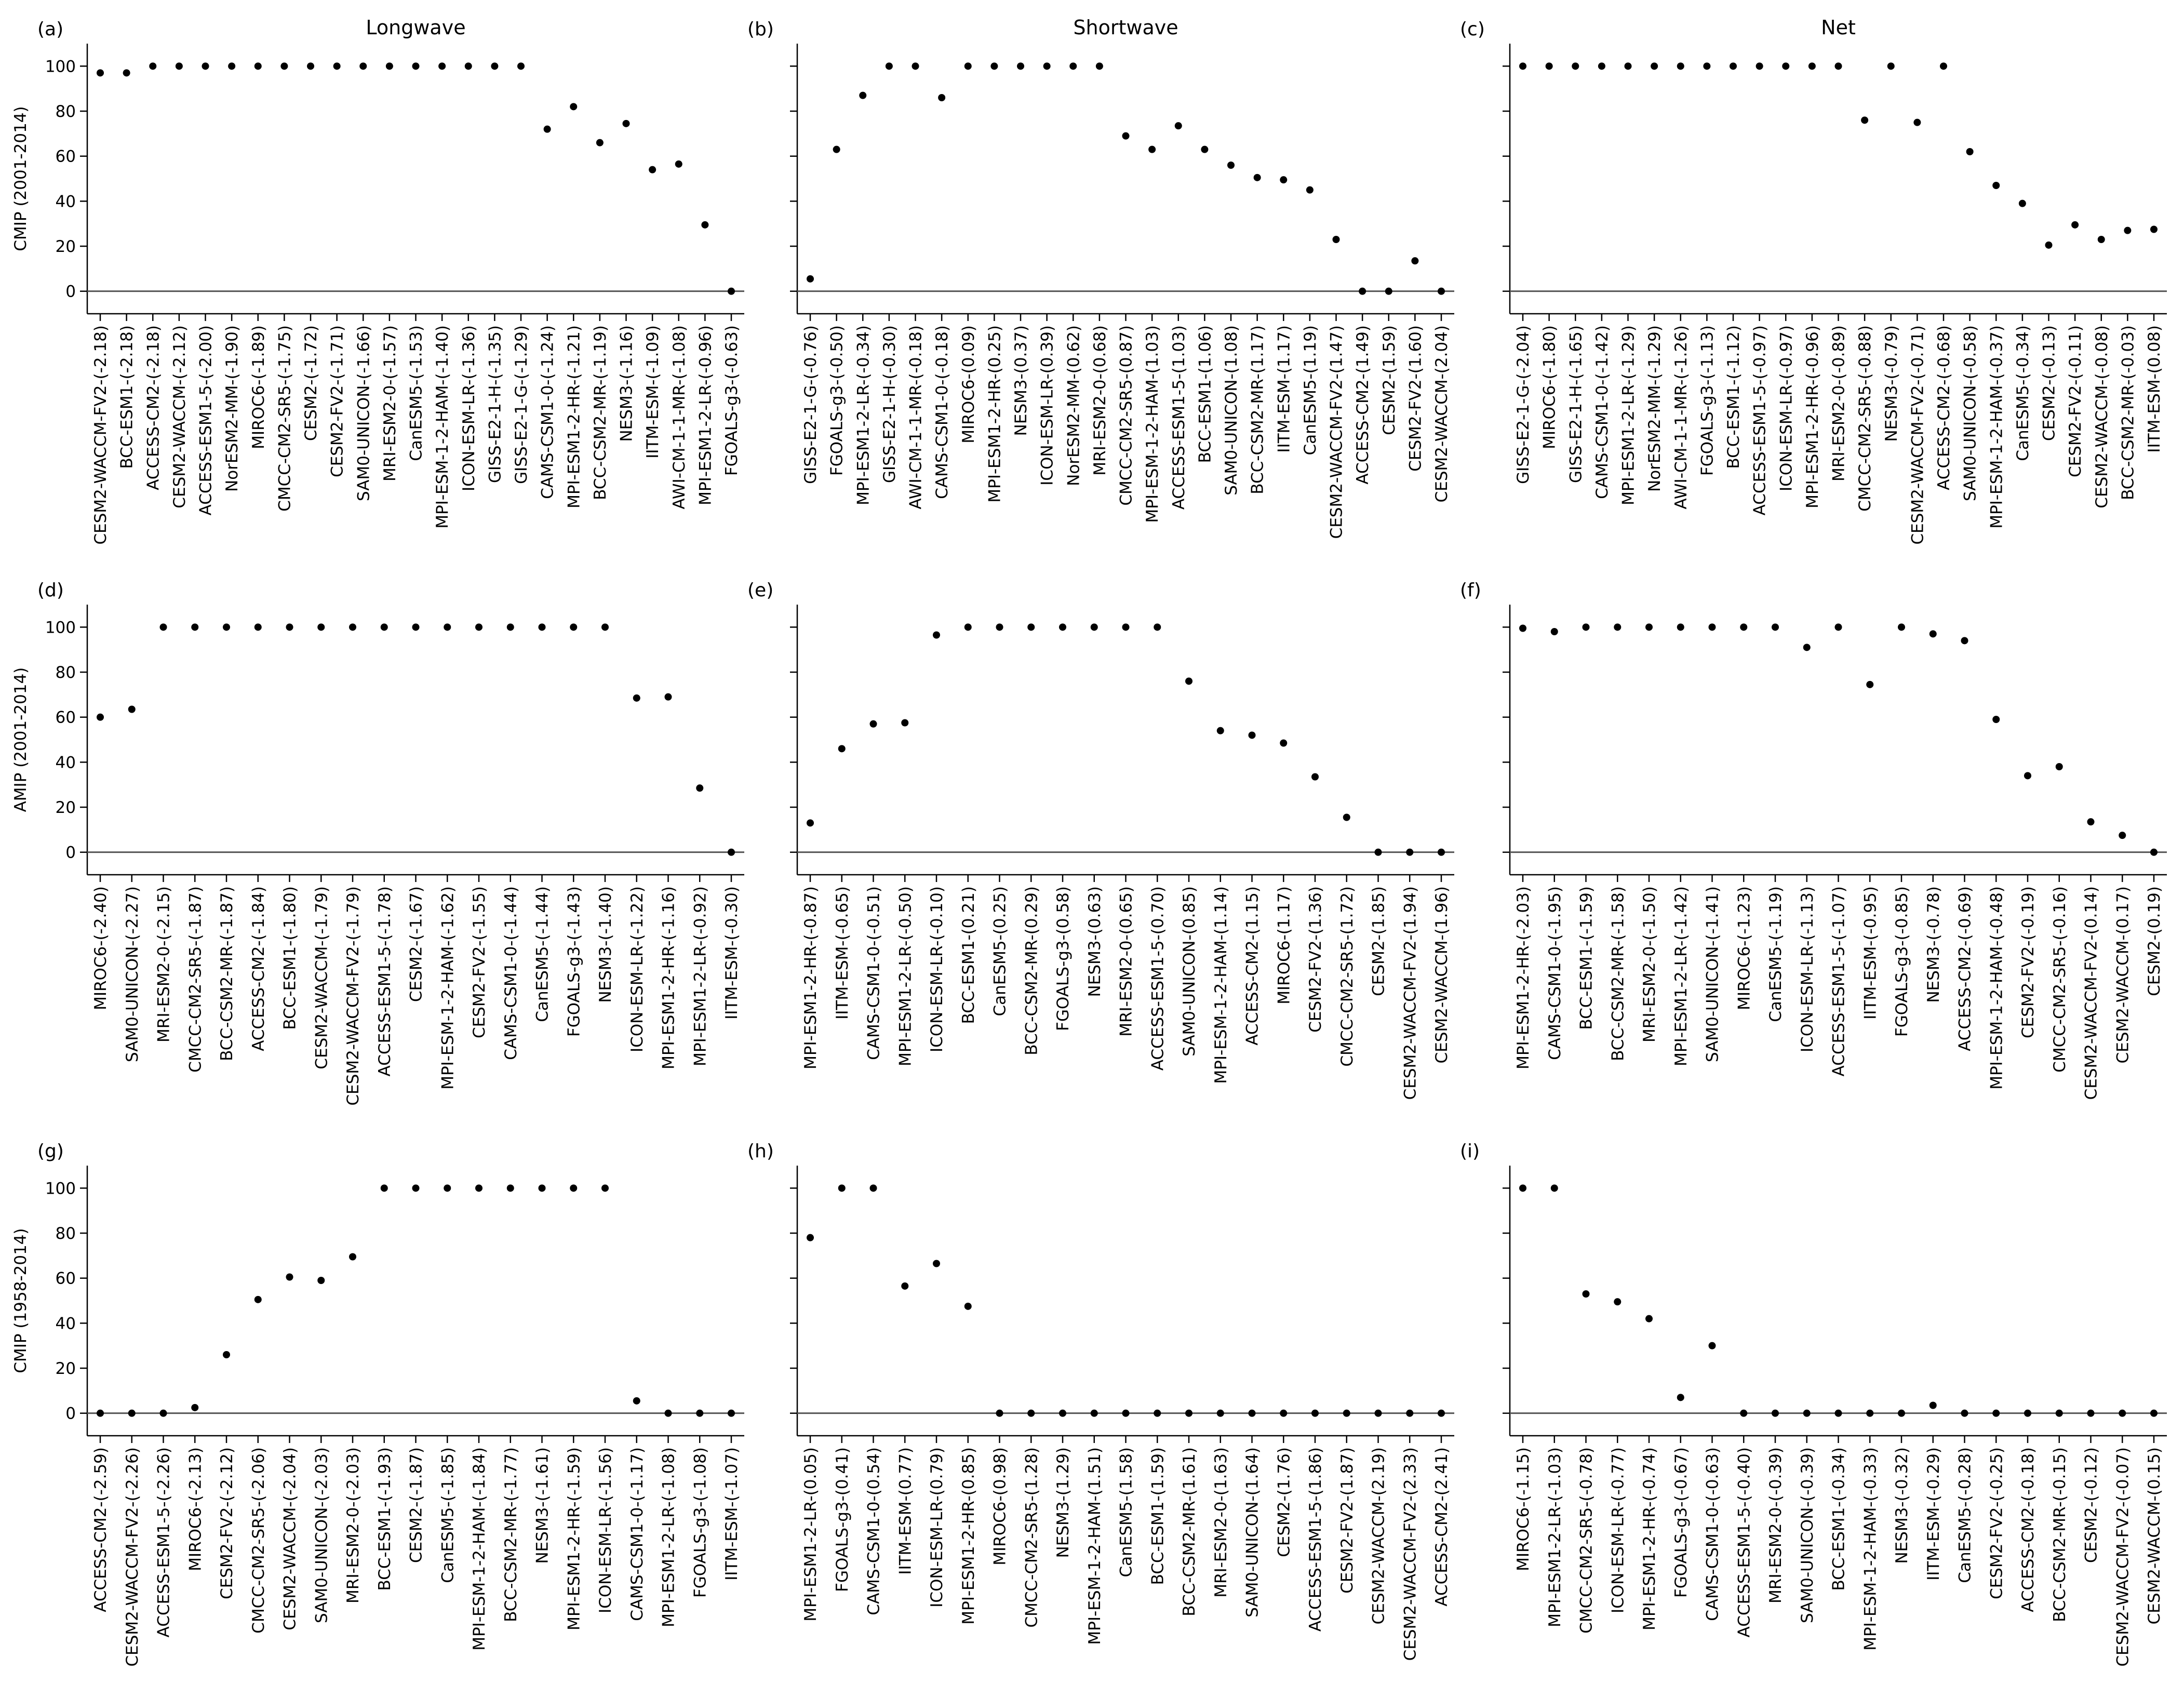  I want to click on x-tick-label: CESM2-WACCM-FV2-(1.94), so click(1410, 993).